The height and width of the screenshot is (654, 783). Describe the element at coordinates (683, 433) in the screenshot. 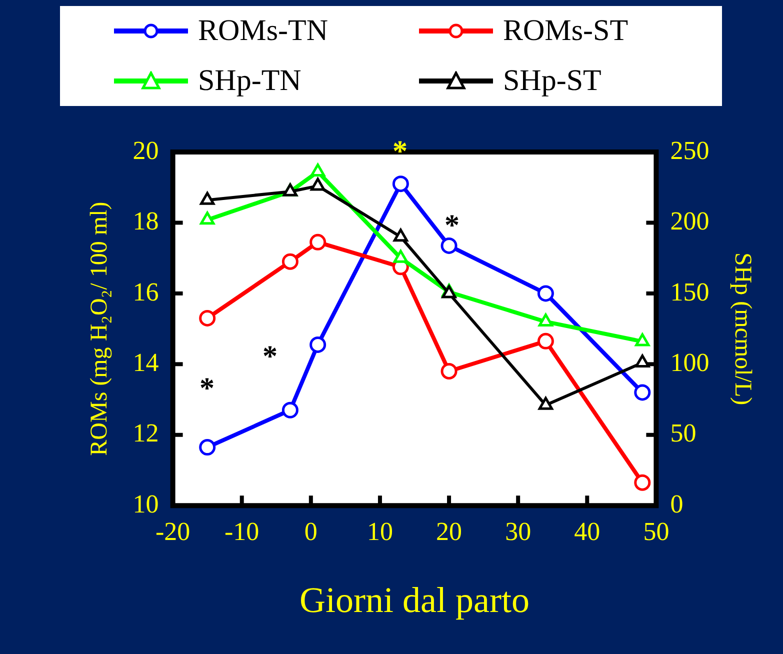

I see `y2-tick-label: 50` at that location.